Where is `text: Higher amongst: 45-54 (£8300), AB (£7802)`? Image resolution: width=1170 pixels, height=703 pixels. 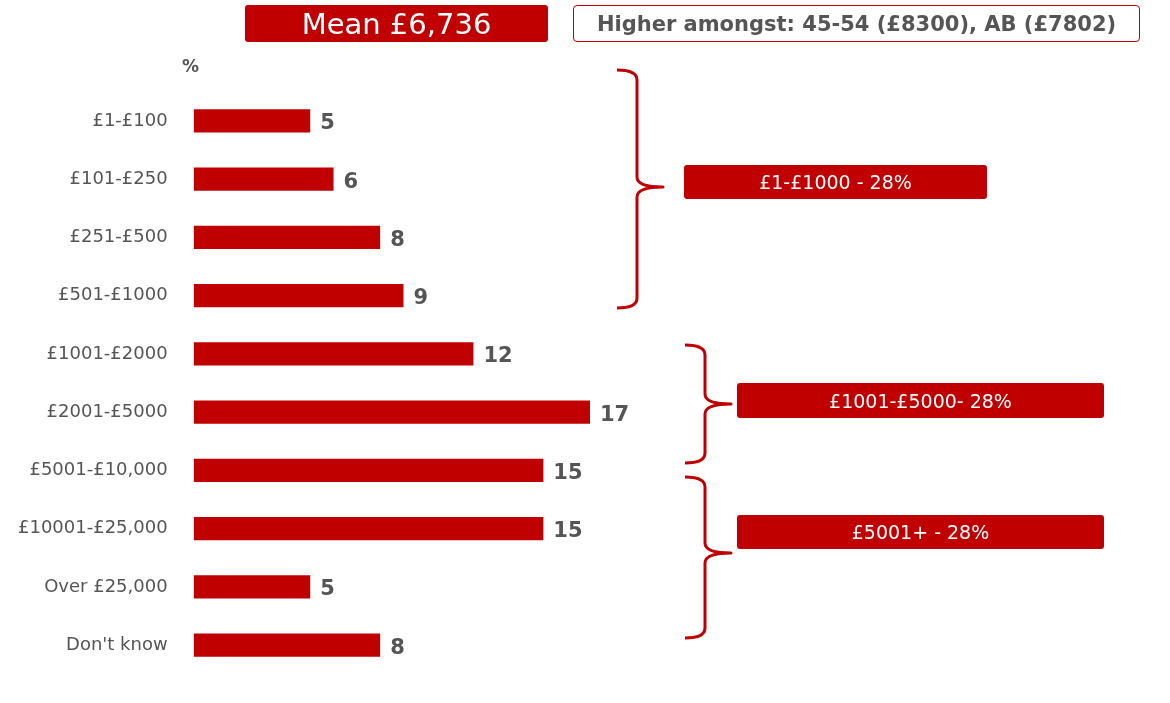 text: Higher amongst: 45-54 (£8300), AB (£7802) is located at coordinates (856, 23).